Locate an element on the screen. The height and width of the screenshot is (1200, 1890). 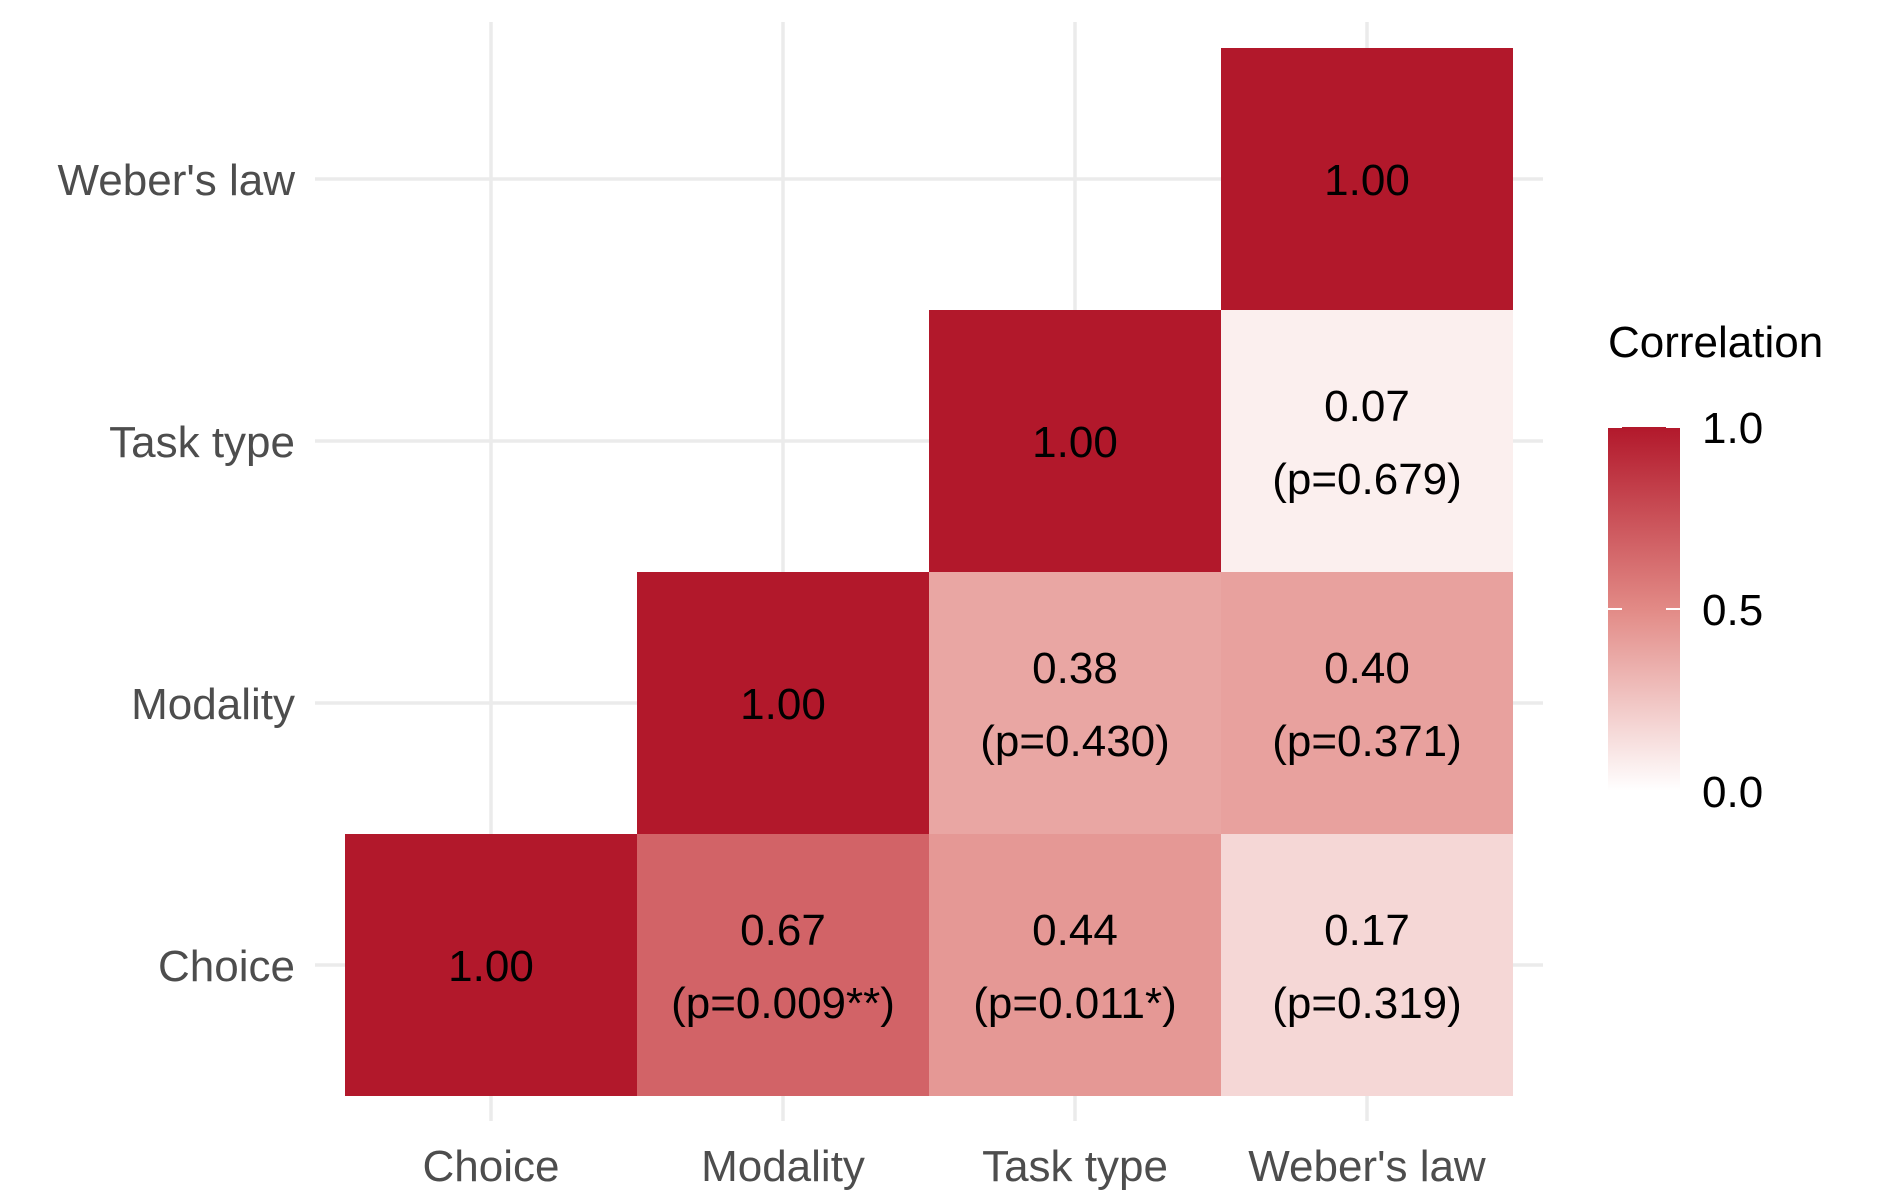
legend-tick-label: 1.0 is located at coordinates (1732, 428).